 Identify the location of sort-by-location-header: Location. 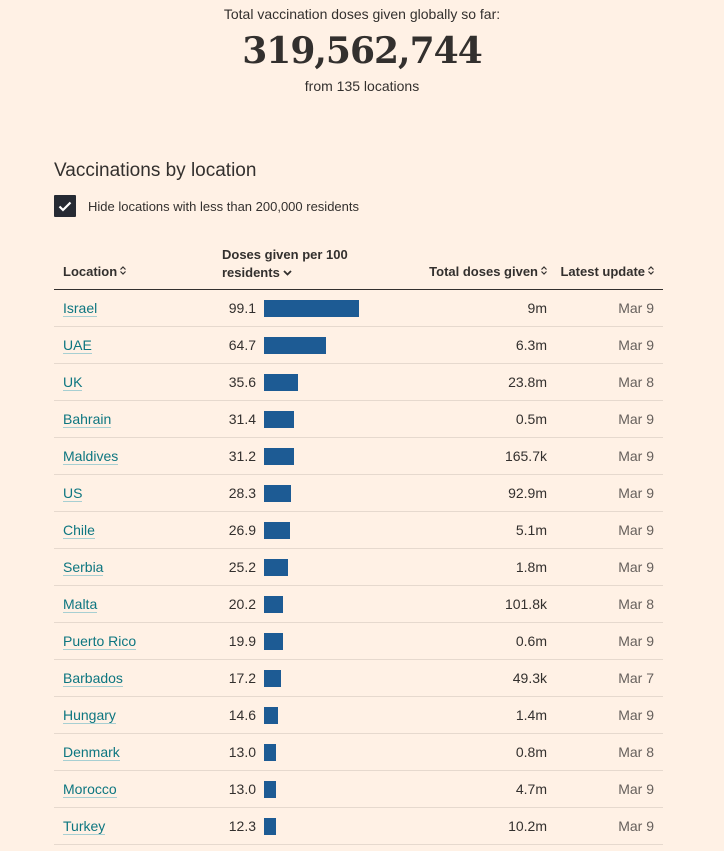
(138, 268).